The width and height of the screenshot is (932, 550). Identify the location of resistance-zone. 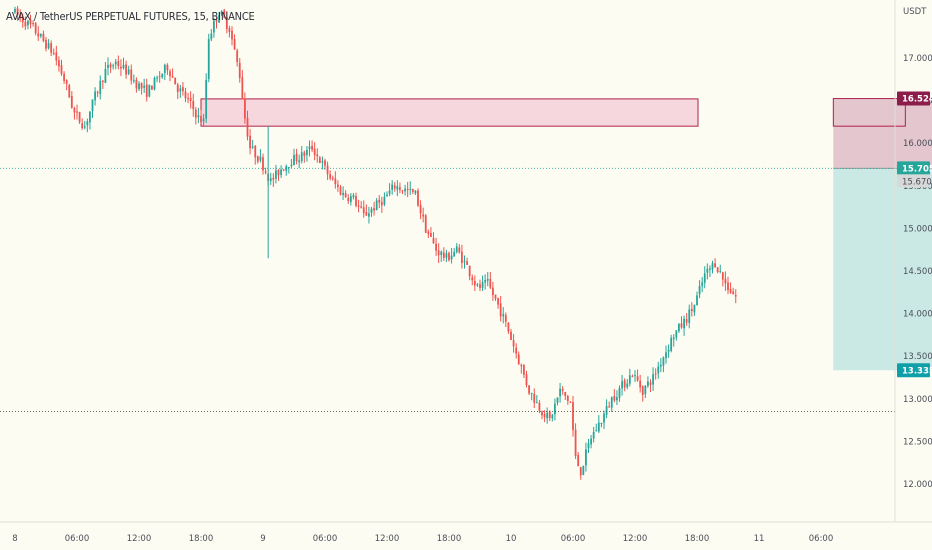
(449, 112).